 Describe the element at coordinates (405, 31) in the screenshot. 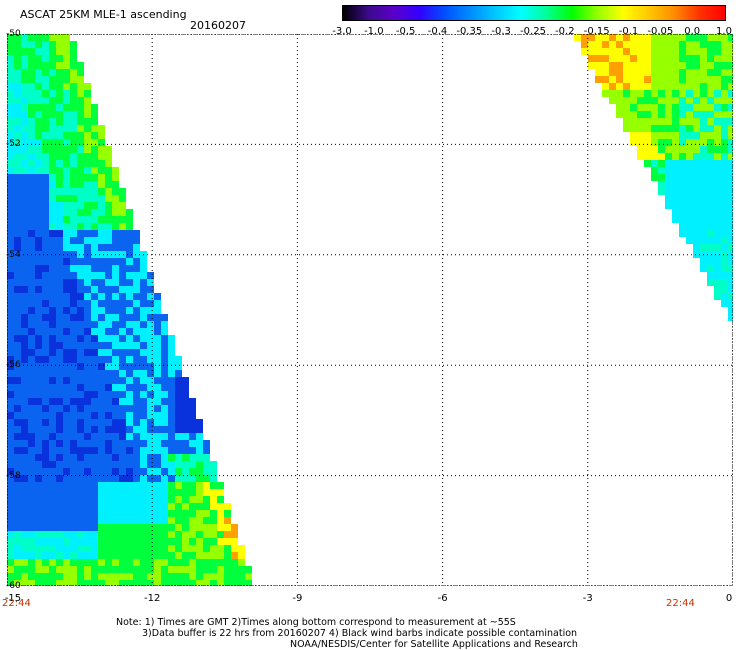

I see `colorbar-tick-label: -0.5` at that location.